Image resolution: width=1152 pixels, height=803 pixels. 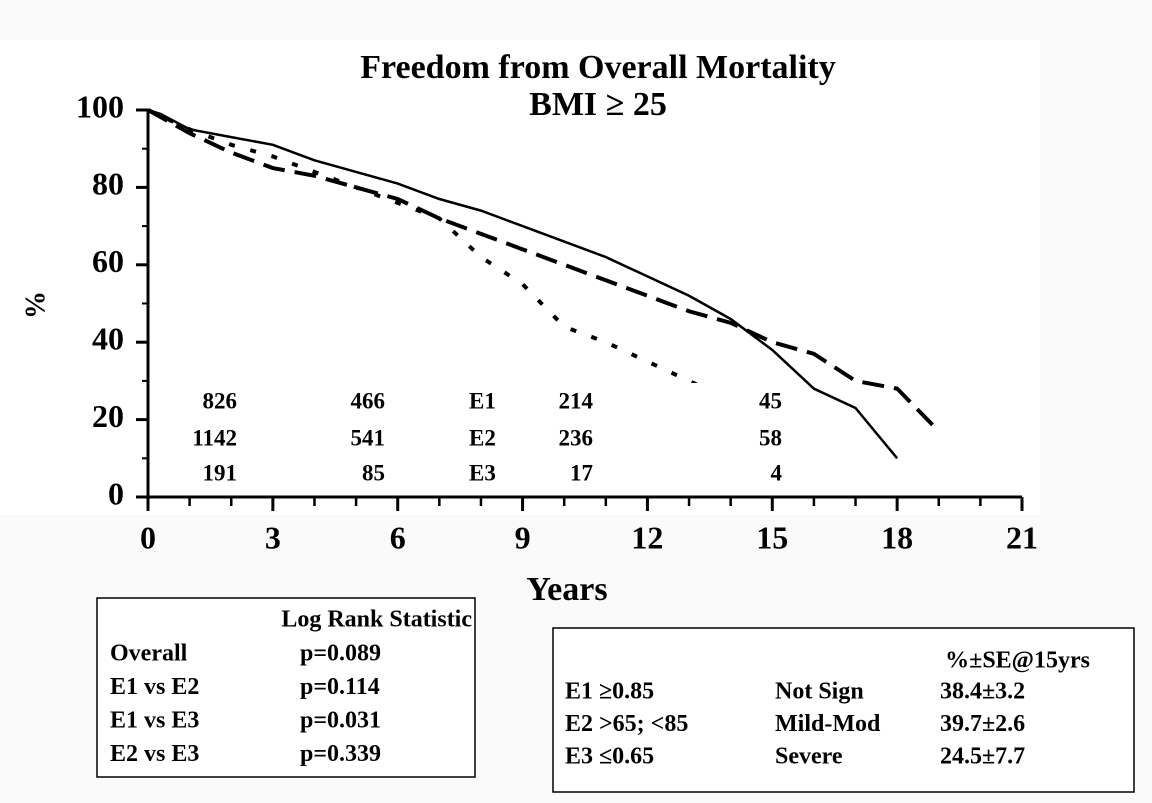 What do you see at coordinates (647, 537) in the screenshot?
I see `x-tick-label: 12` at bounding box center [647, 537].